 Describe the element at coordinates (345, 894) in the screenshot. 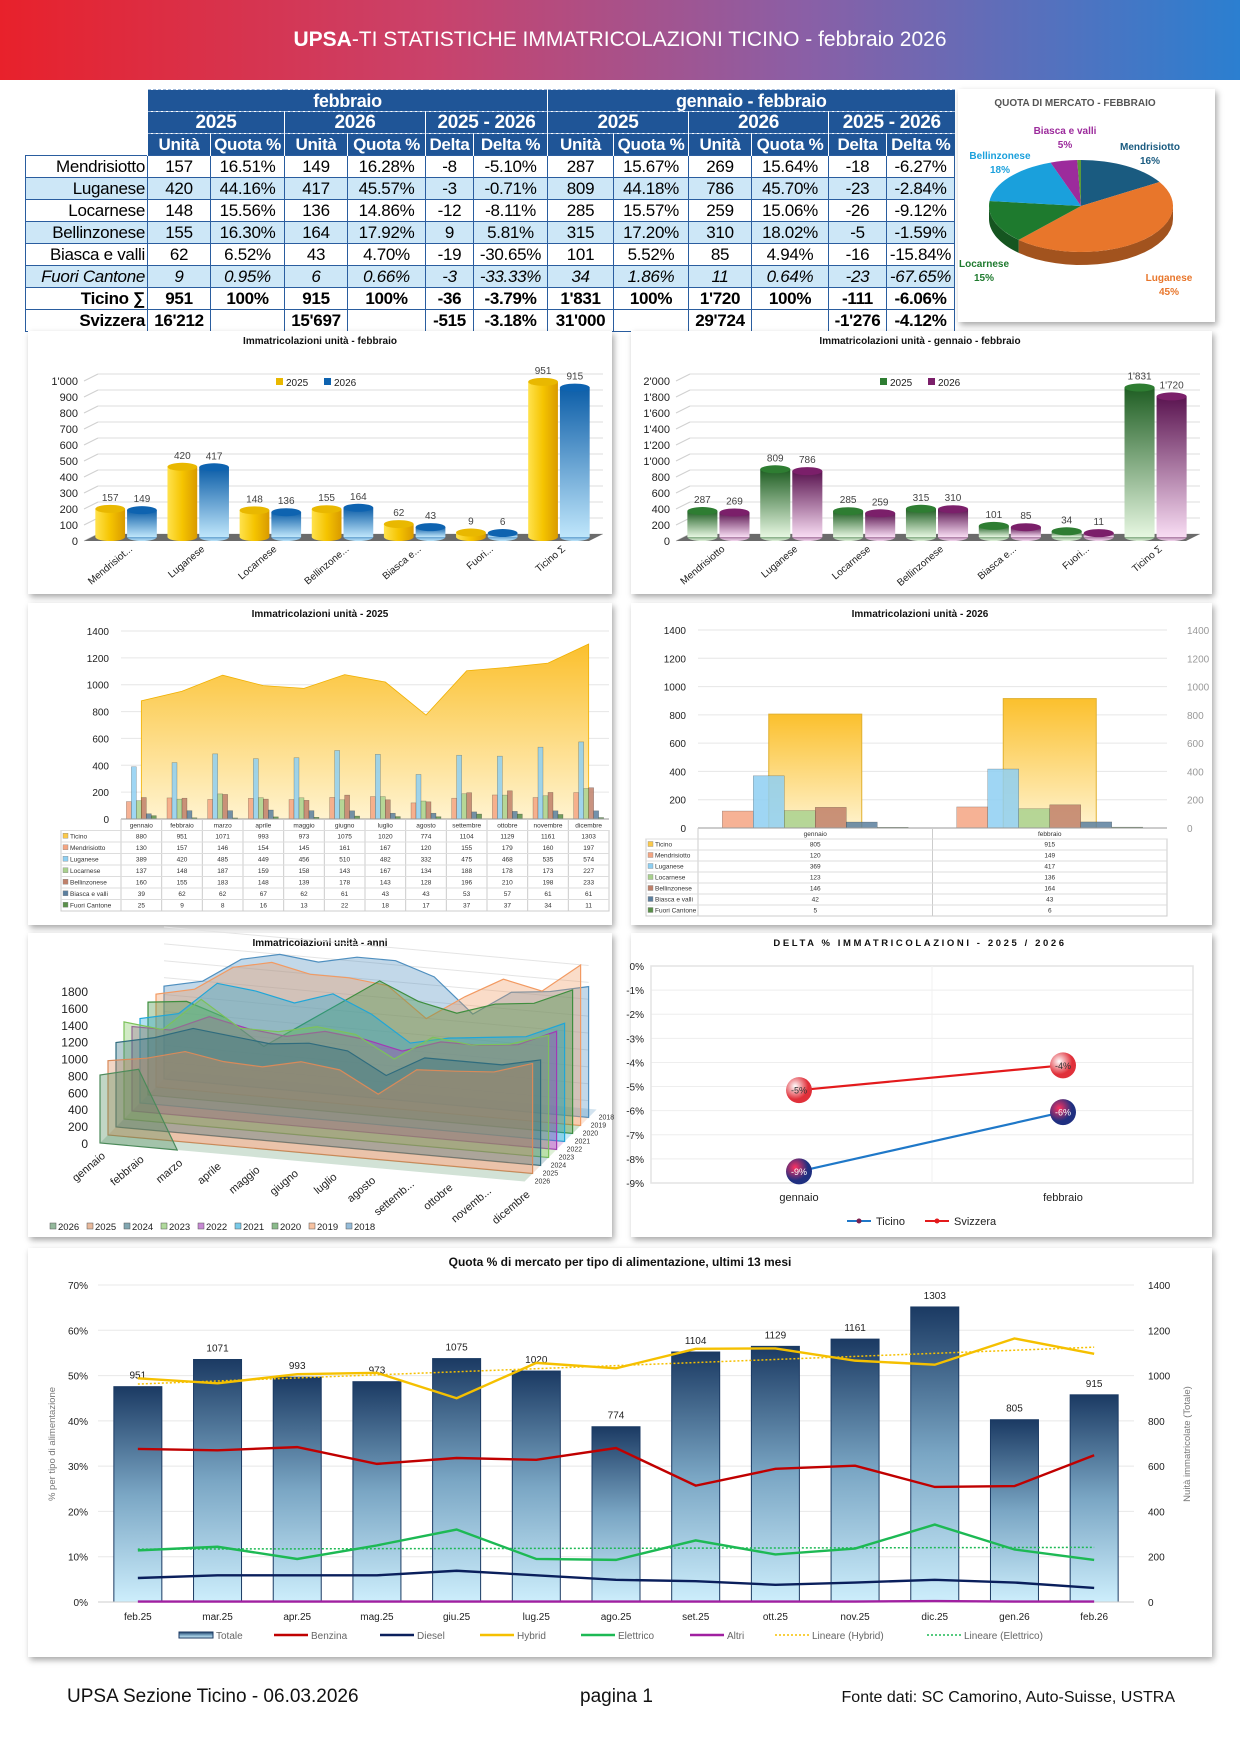

I see `data-table-value: 61` at that location.